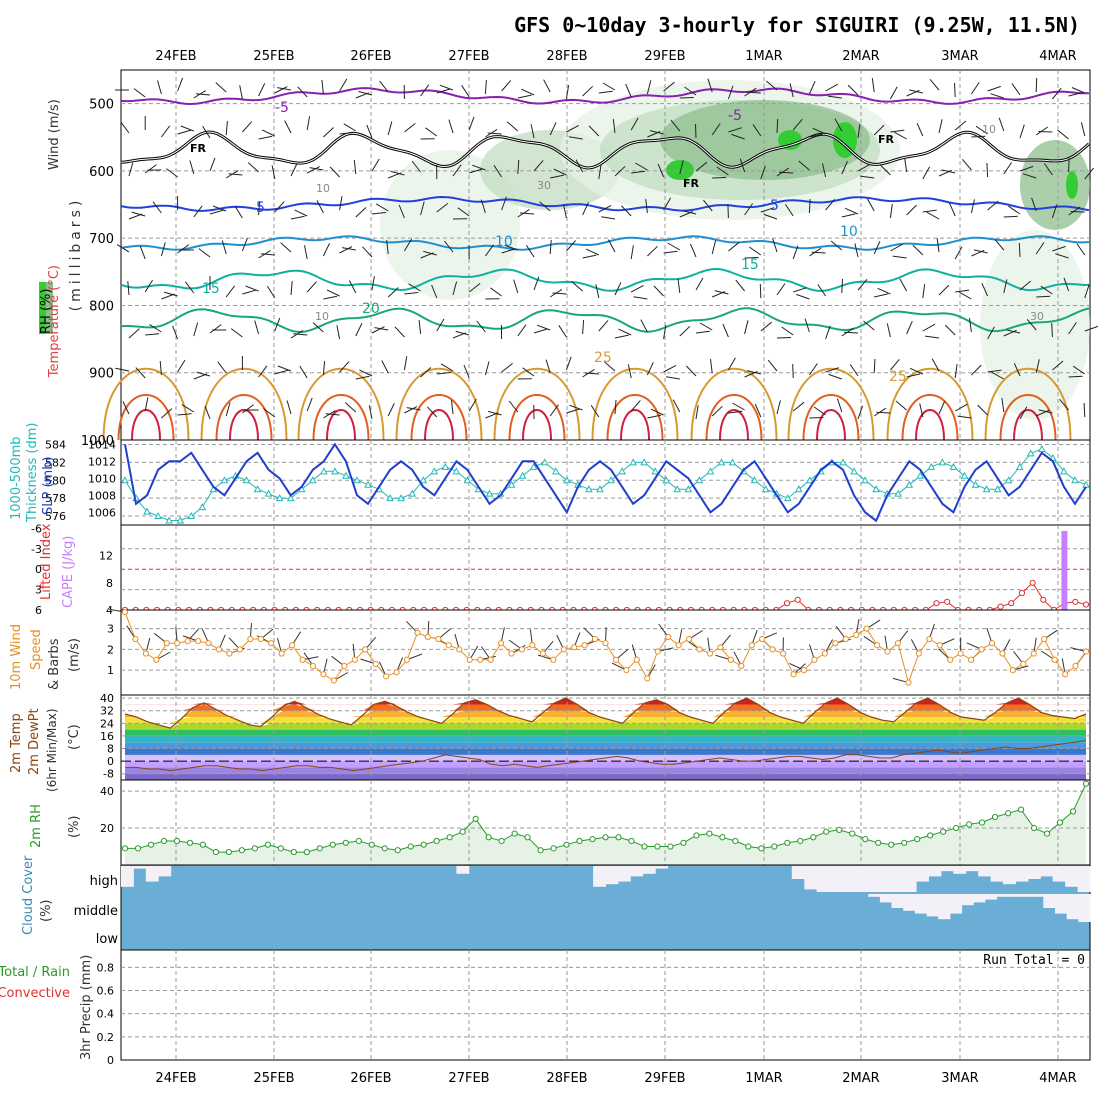 Image resolution: width=1100 pixels, height=1100 pixels. I want to click on rh2m-fill, so click(605, 824).